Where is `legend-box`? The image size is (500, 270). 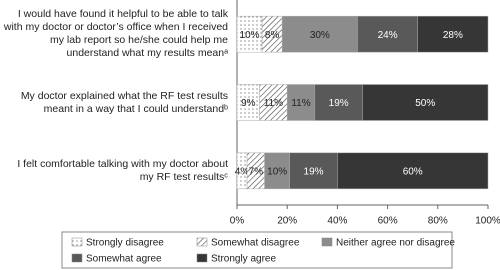 legend-box is located at coordinates (257, 250).